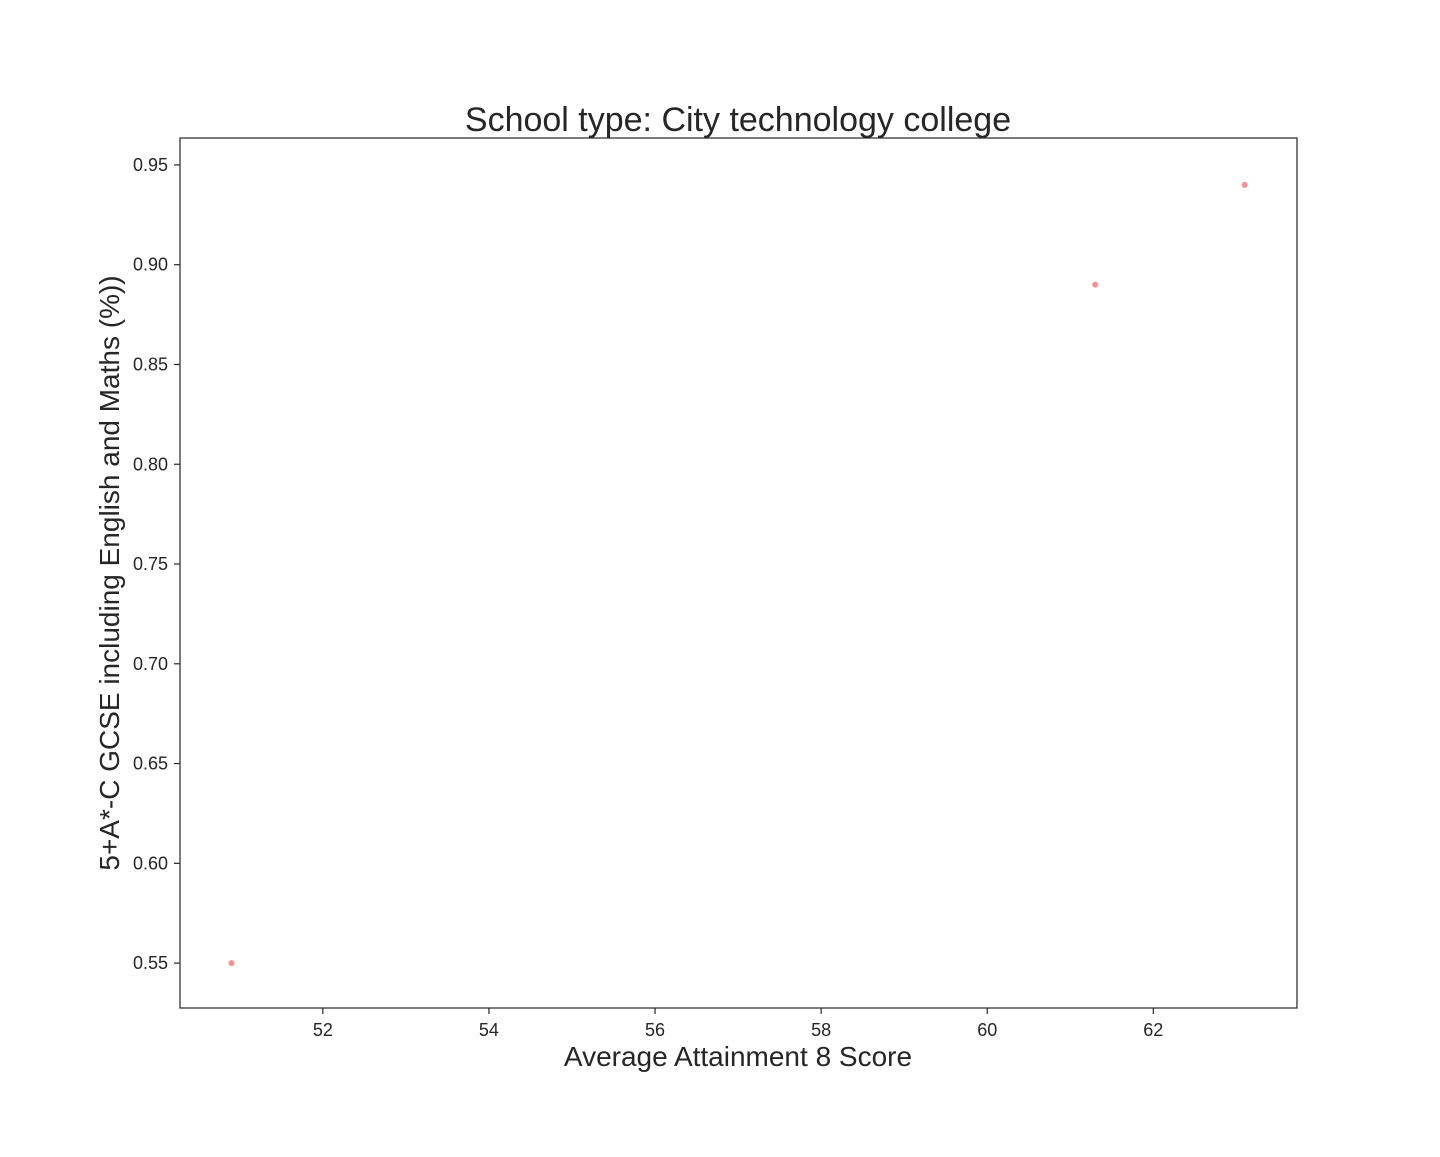 The image size is (1440, 1157). I want to click on x-axis-label: Average Attainment 8 Score, so click(738, 1056).